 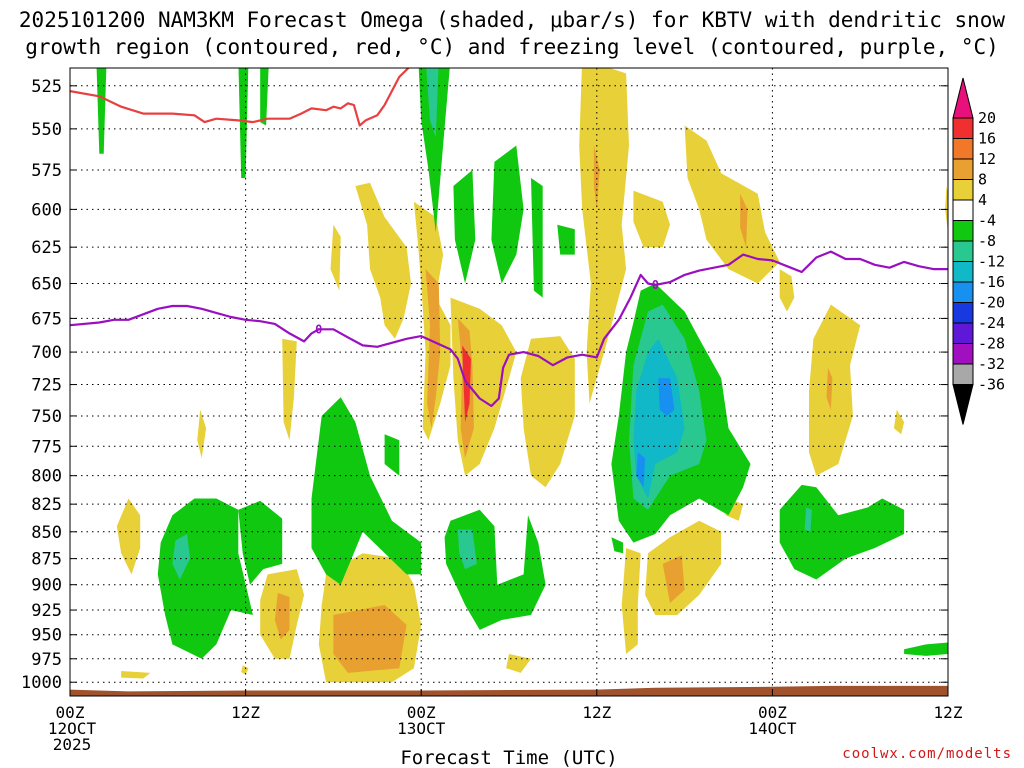 I want to click on y-tick-label-700: 700, so click(x=46, y=353).